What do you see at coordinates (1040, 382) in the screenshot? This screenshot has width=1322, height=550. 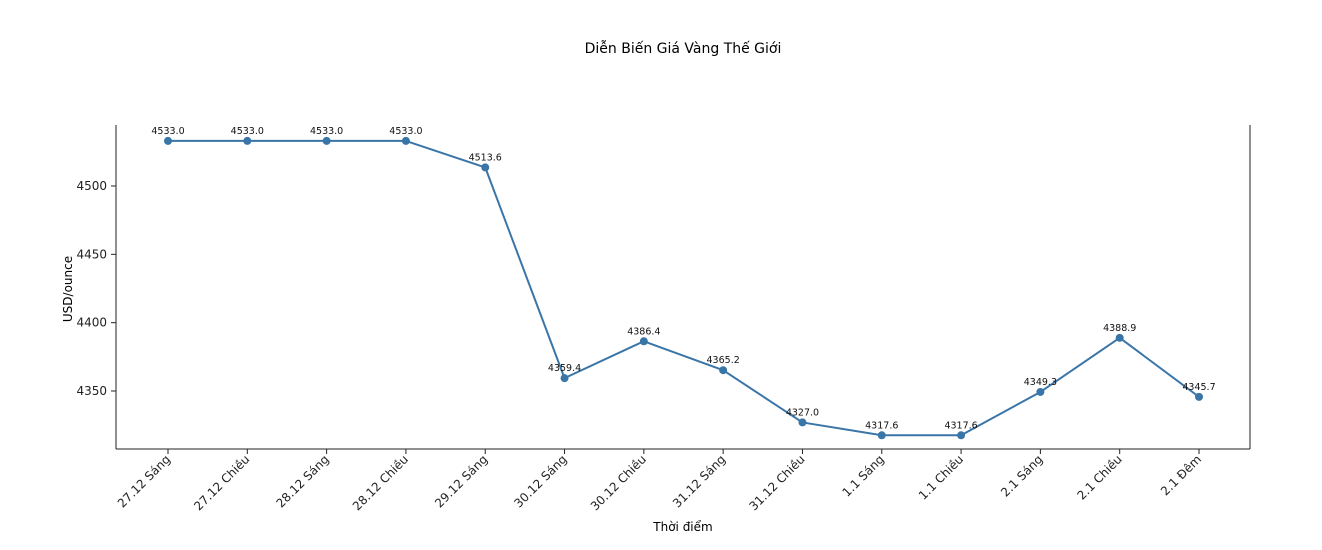 I see `data-point-label: 4349.3` at bounding box center [1040, 382].